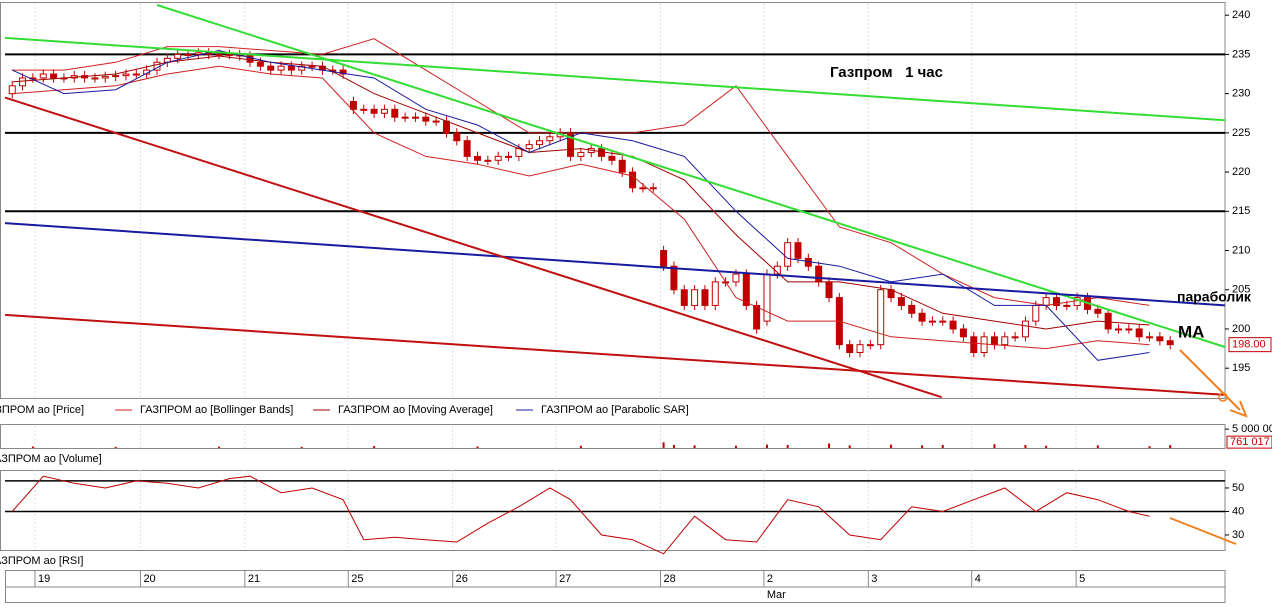  I want to click on x-tick-label: 27, so click(565, 579).